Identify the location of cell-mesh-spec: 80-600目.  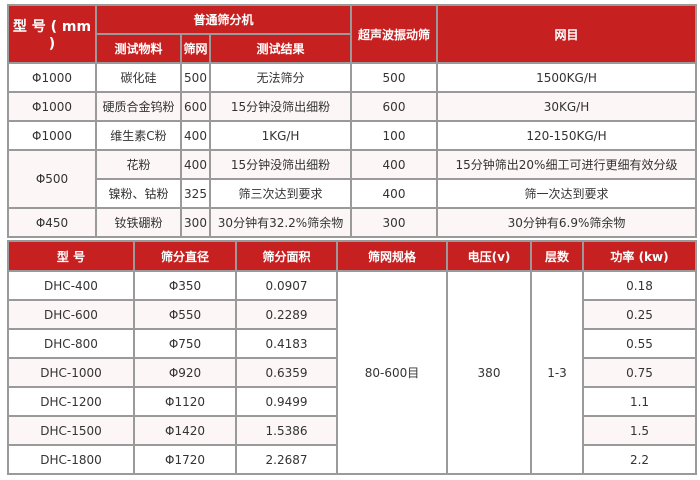
(392, 372).